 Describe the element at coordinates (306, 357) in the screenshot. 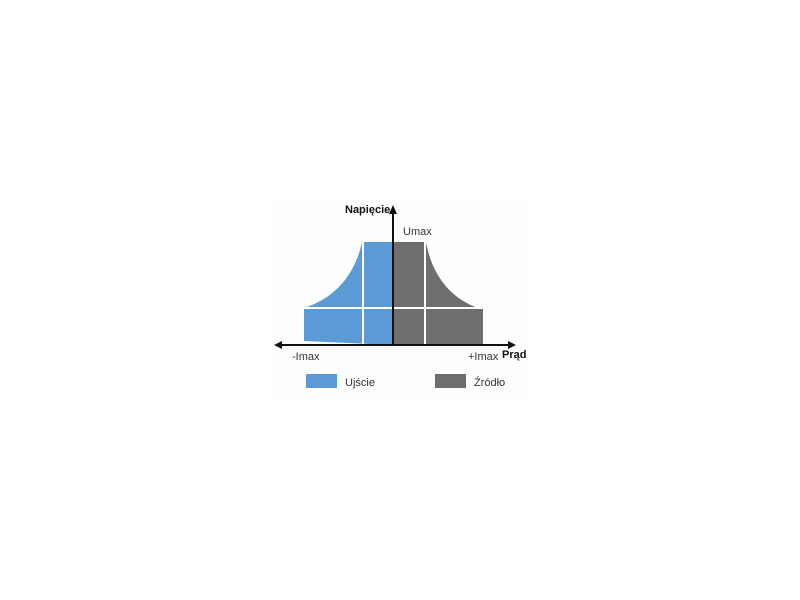

I see `neg-imax-label: -Imax` at that location.